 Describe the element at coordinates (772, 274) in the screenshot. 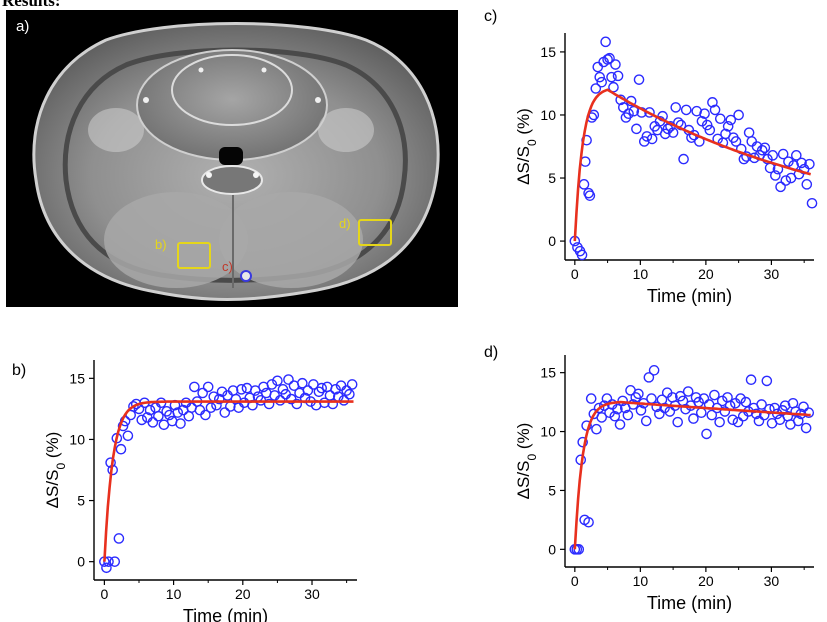

I see `x-tick-label-c: 30` at that location.